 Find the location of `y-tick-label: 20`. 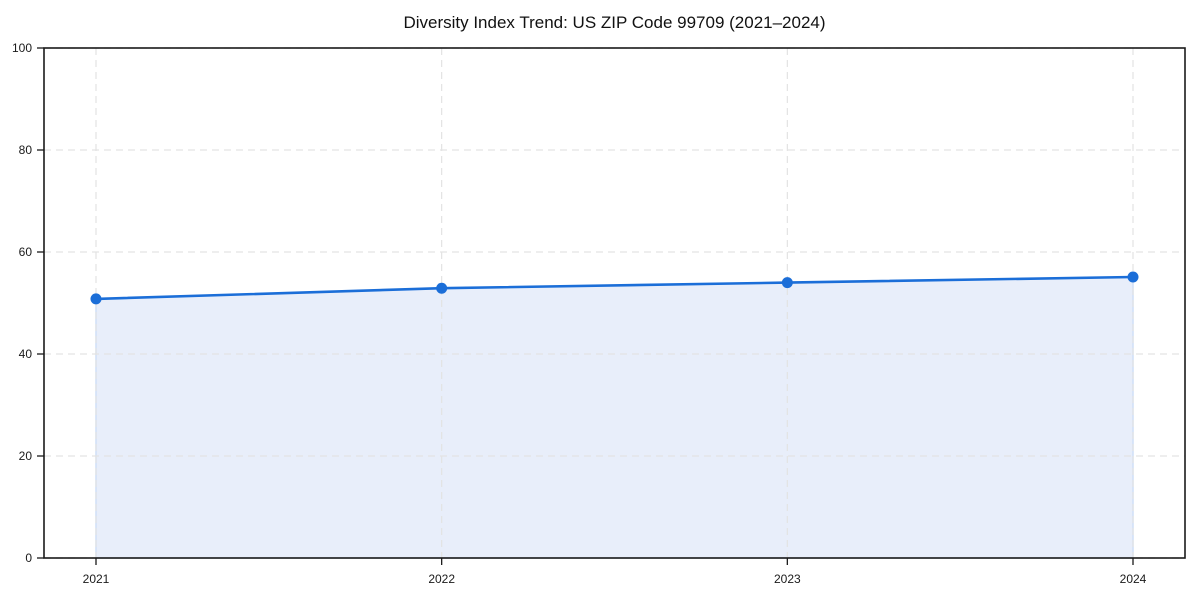

y-tick-label: 20 is located at coordinates (26, 456).